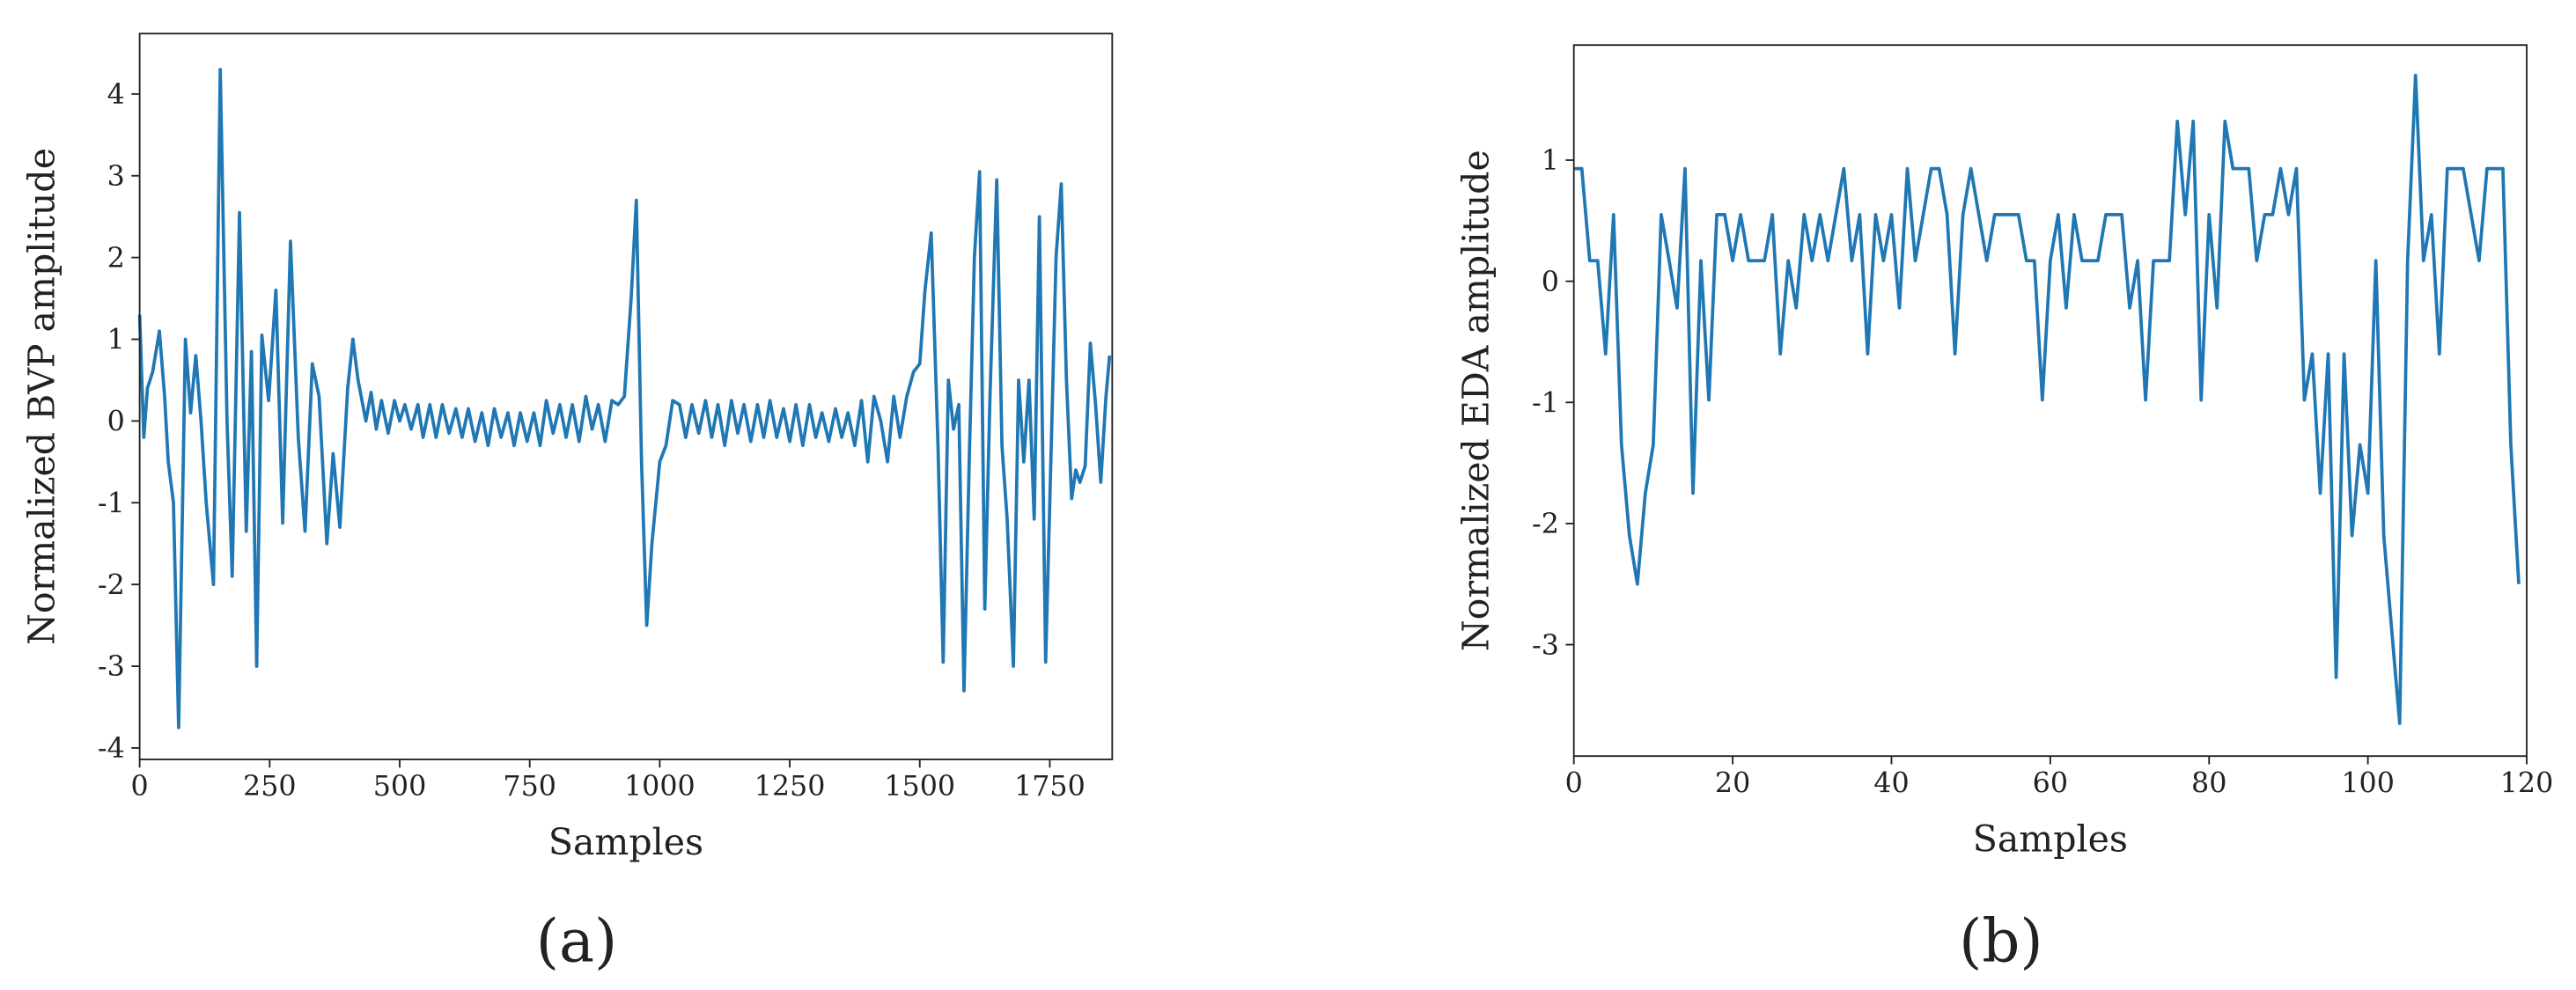  What do you see at coordinates (2527, 783) in the screenshot?
I see `x-tick-label: 120` at bounding box center [2527, 783].